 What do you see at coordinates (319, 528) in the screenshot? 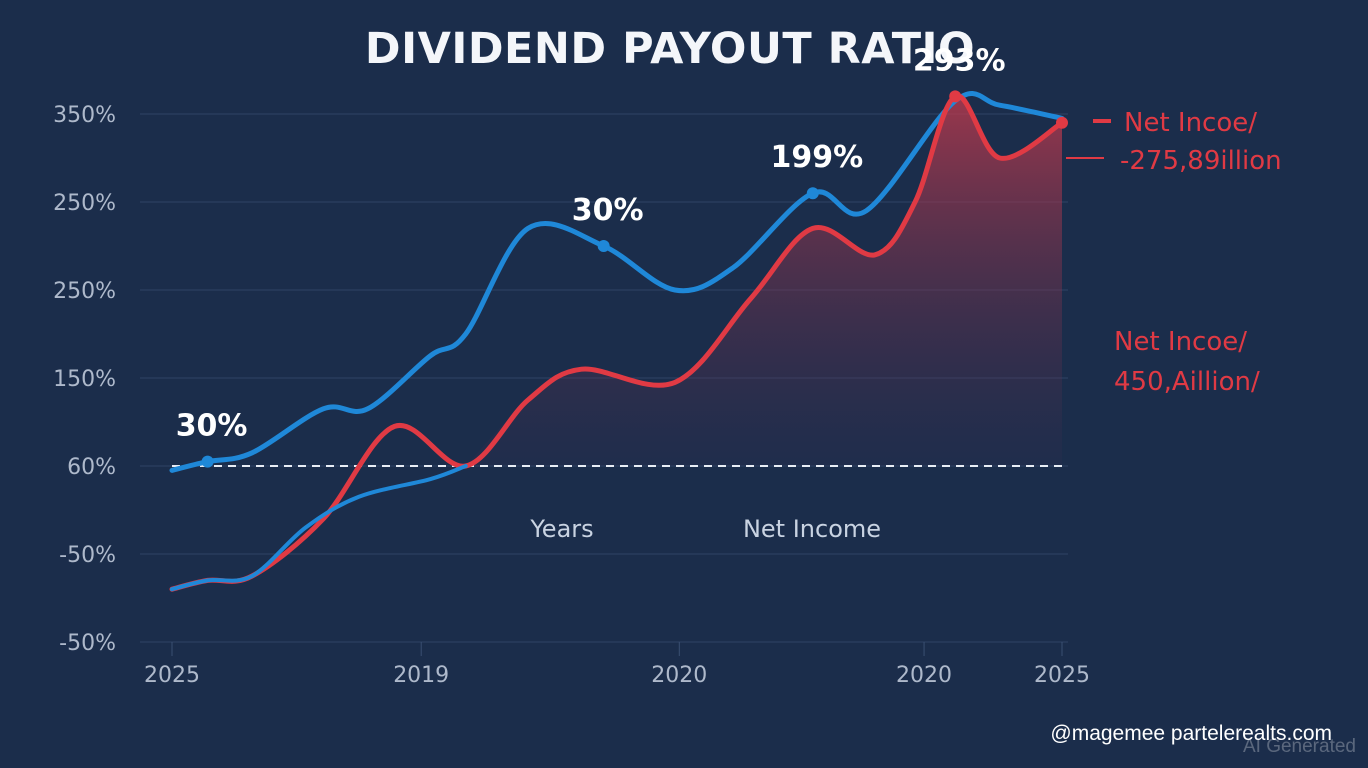
I see `trend-line` at bounding box center [319, 528].